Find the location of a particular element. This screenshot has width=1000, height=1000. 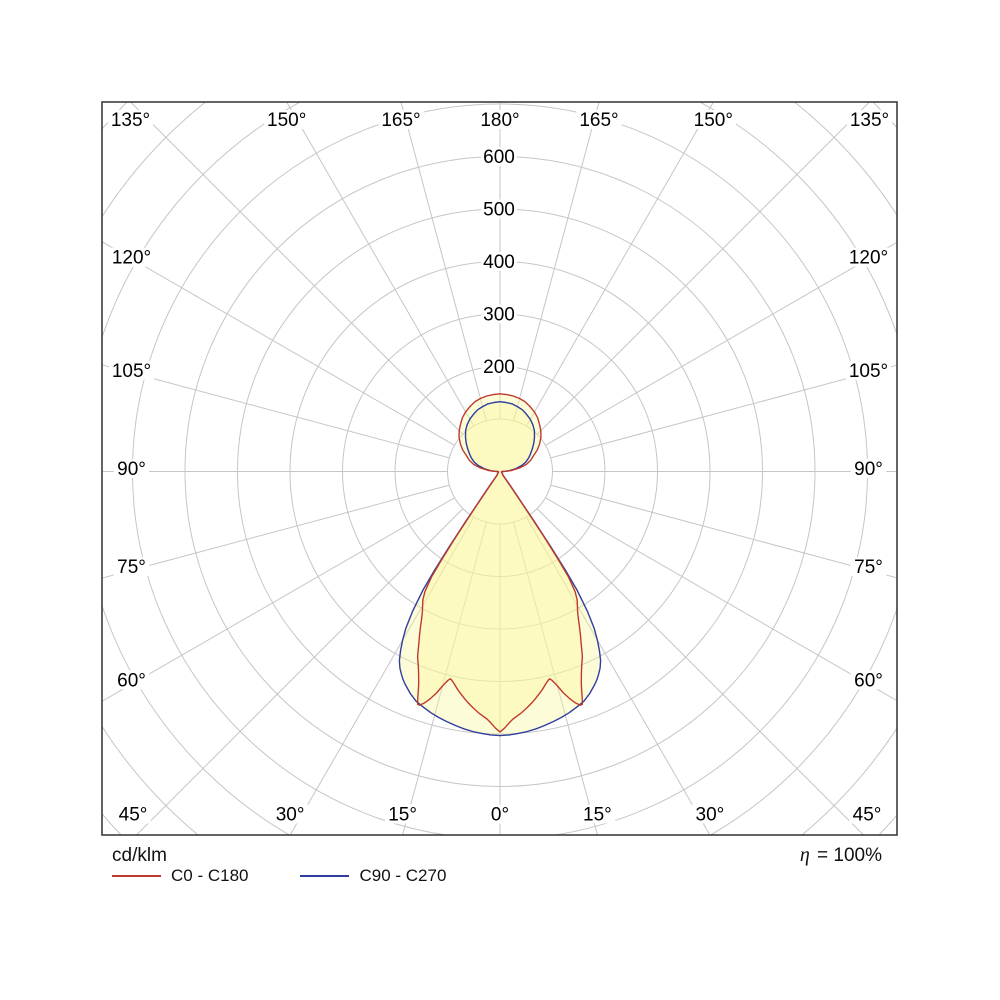

svg-text: 600 is located at coordinates (499, 157).